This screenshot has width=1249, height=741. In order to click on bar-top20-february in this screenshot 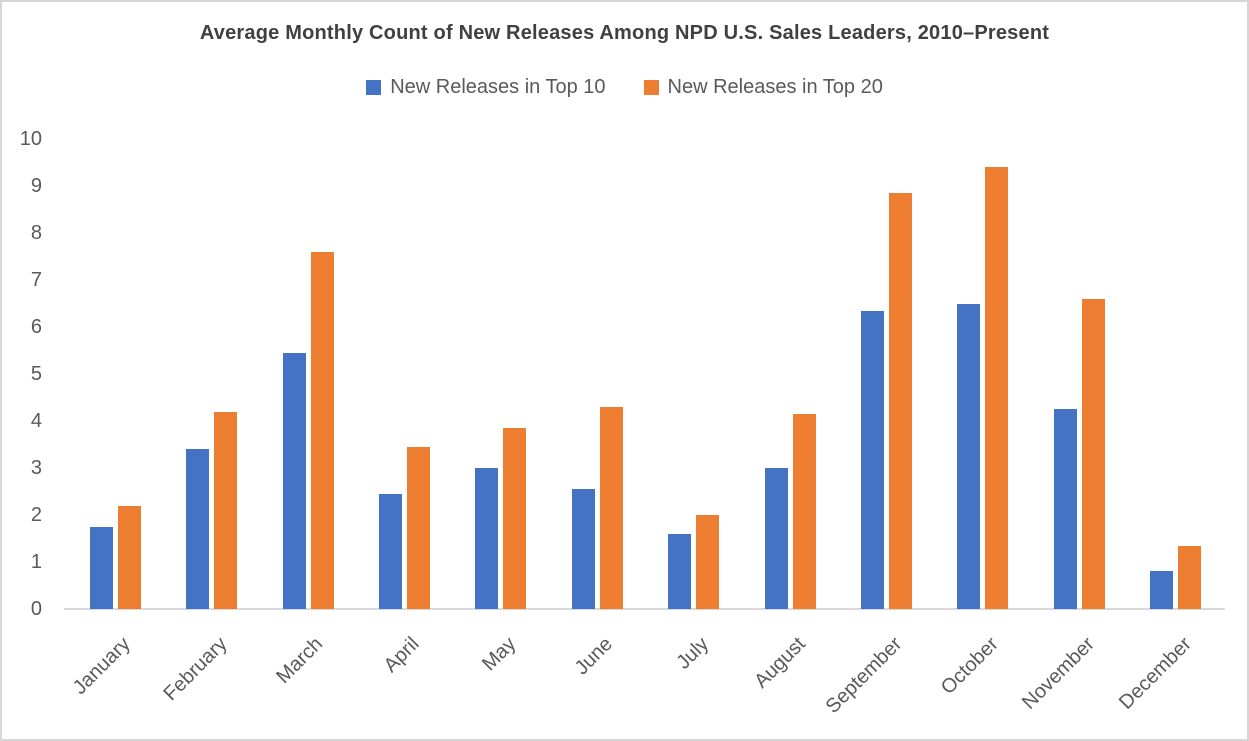, I will do `click(226, 510)`.